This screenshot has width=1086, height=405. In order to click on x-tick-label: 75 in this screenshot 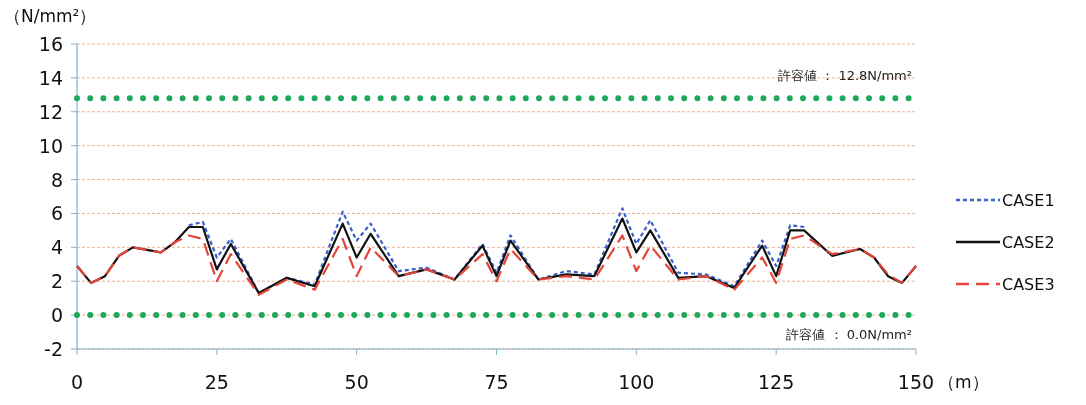, I will do `click(496, 382)`.